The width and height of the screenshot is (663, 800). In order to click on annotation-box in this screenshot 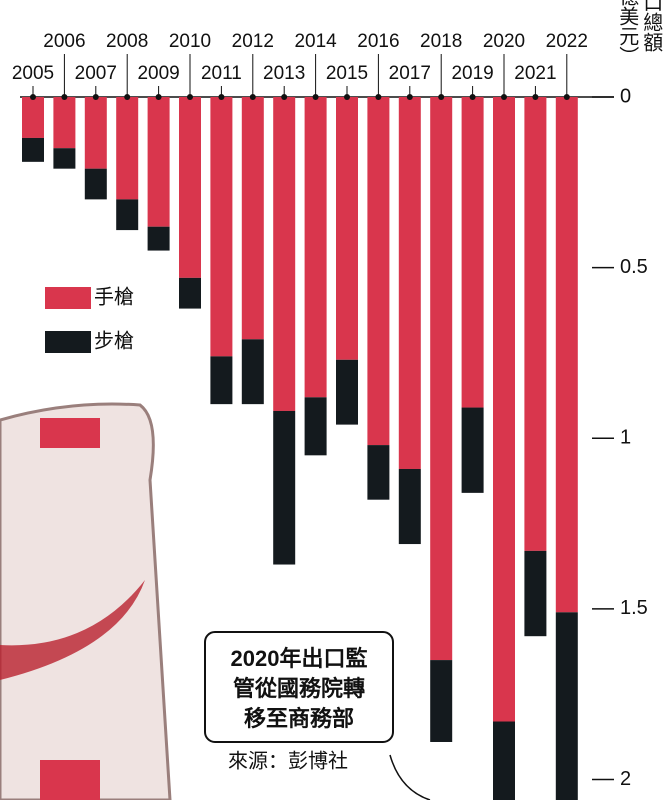, I will do `click(299, 687)`.